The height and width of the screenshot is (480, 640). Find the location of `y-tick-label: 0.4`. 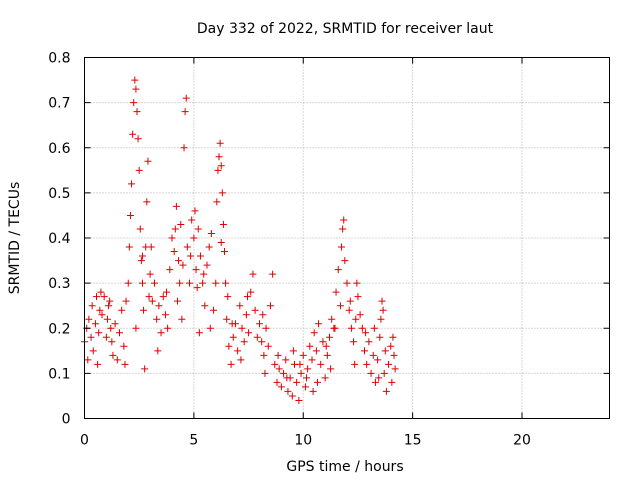

y-tick-label: 0.4 is located at coordinates (59, 239).